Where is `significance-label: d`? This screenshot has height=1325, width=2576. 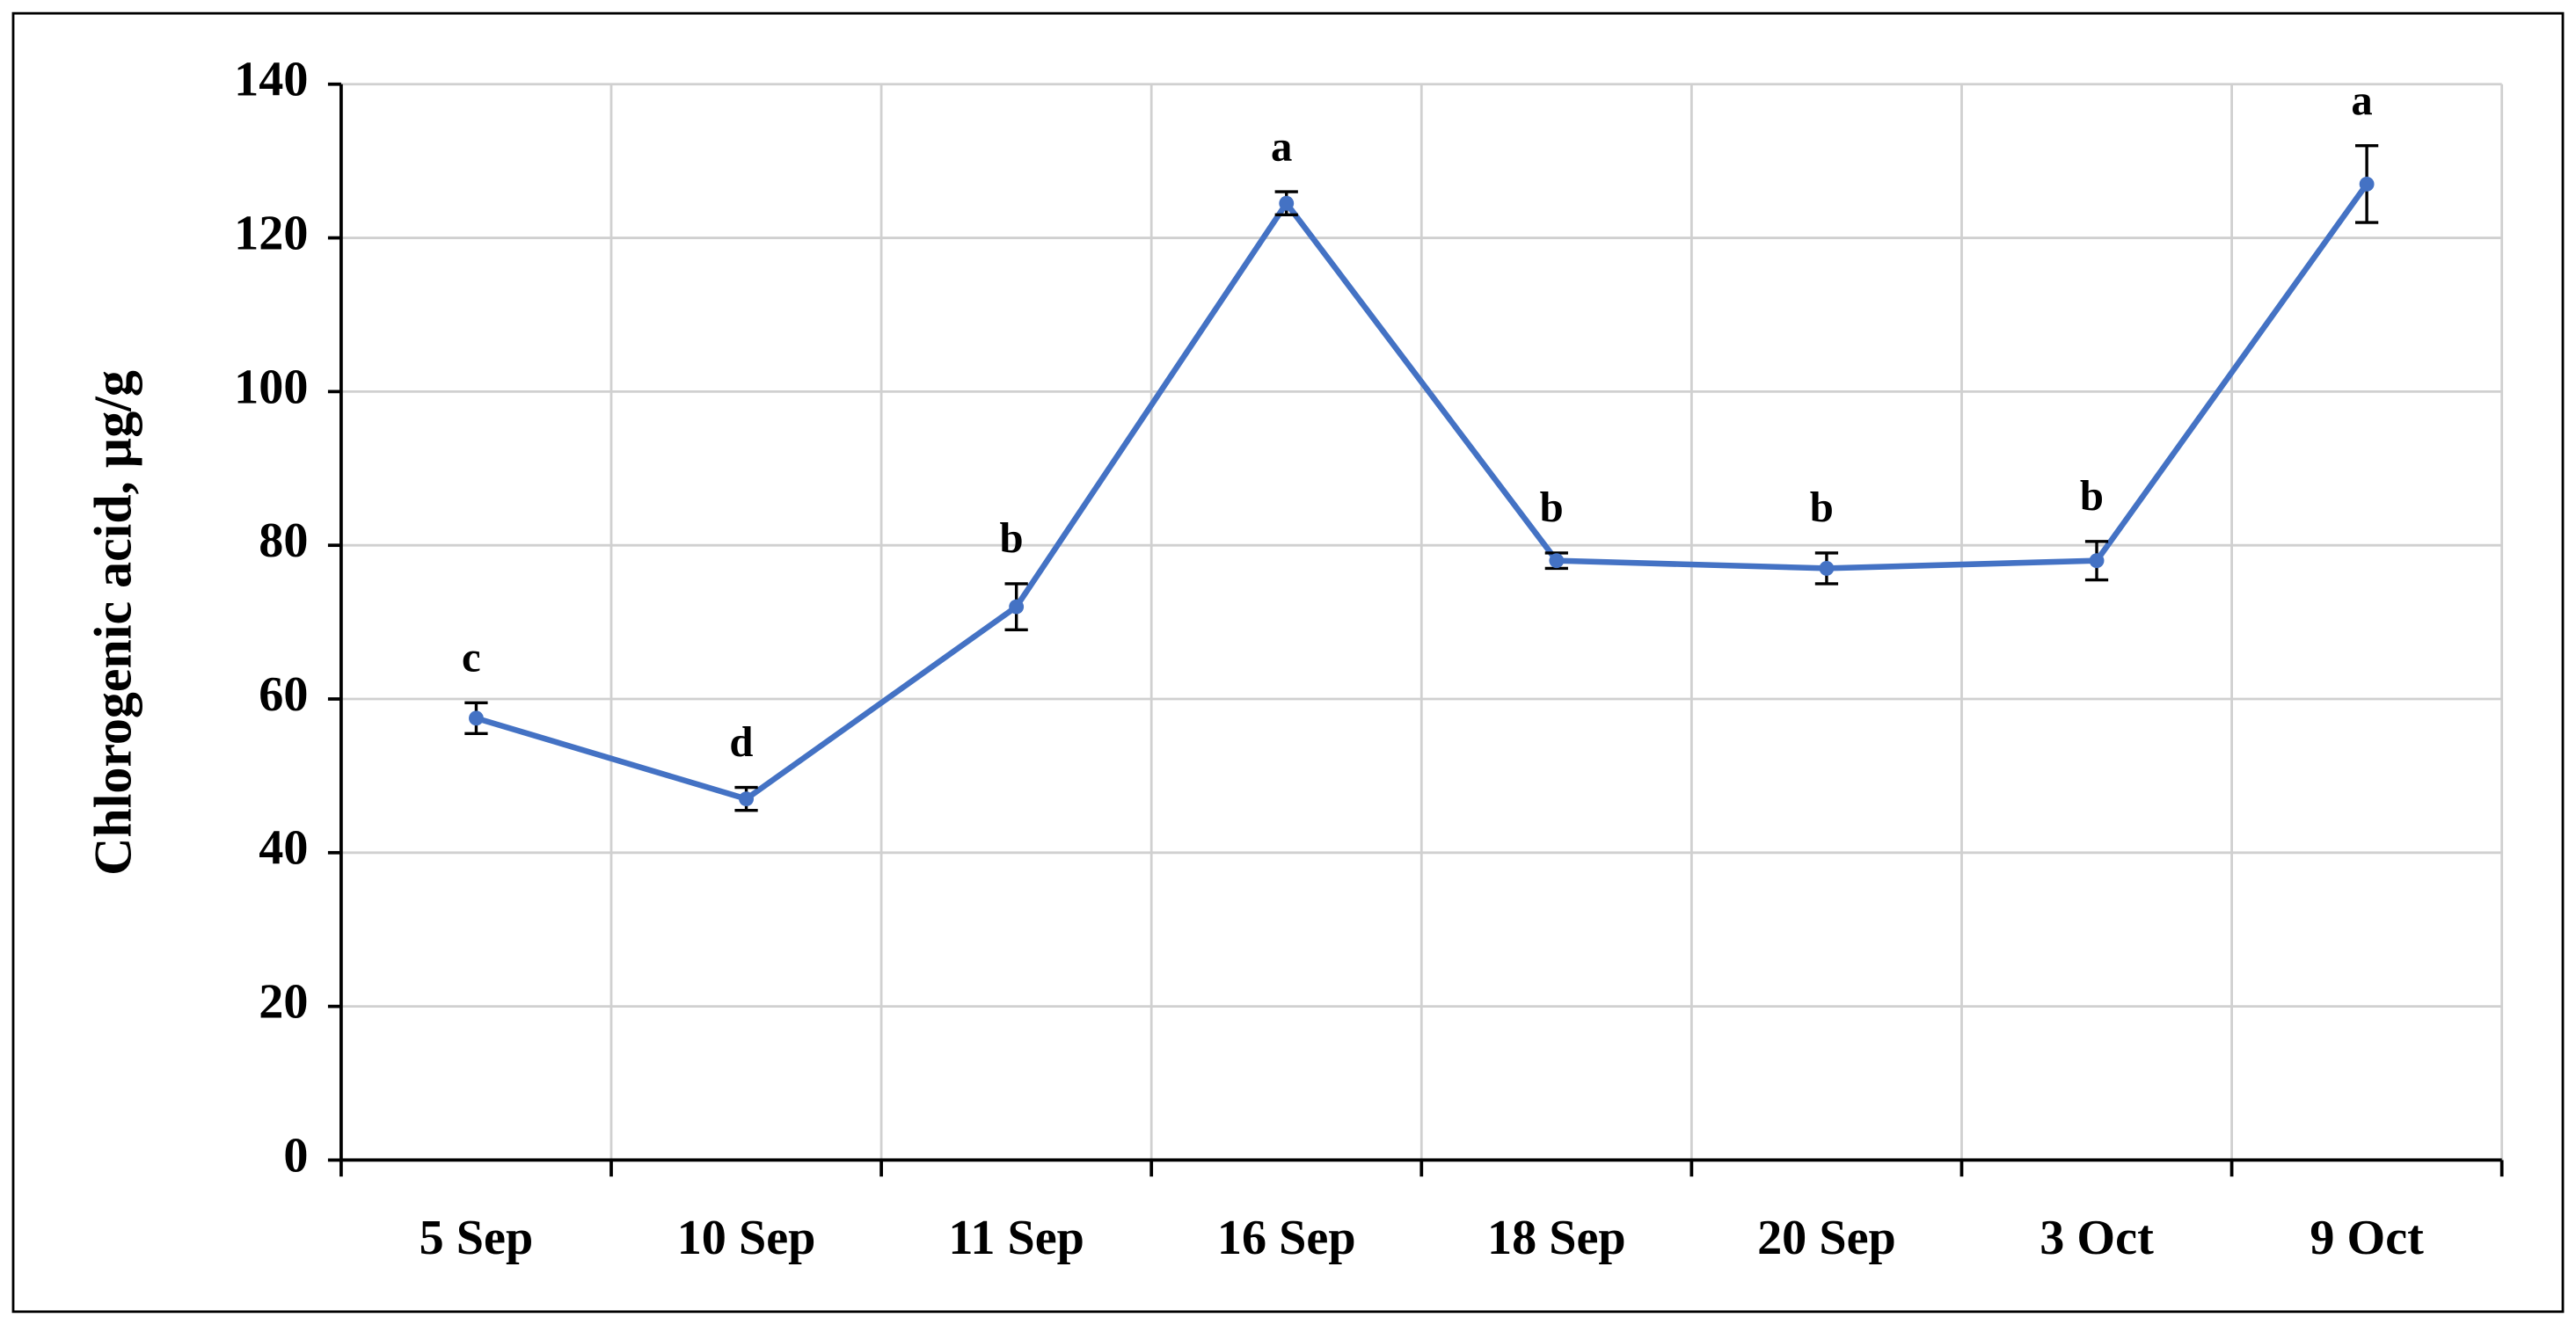 significance-label: d is located at coordinates (741, 742).